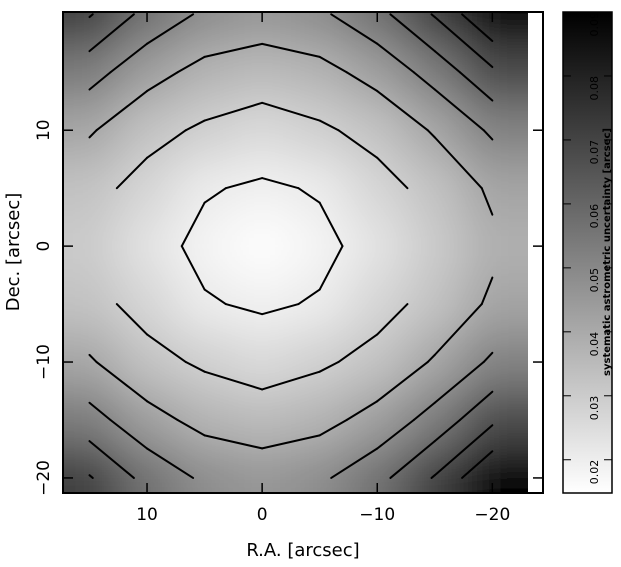  Describe the element at coordinates (44, 478) in the screenshot. I see `y-tick-label: −20` at that location.